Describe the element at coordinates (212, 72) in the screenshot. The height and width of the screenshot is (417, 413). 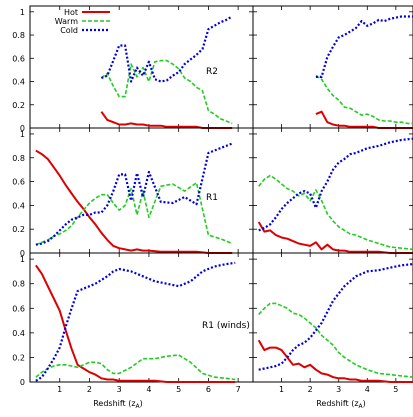
I see `panel-label: R2` at that location.